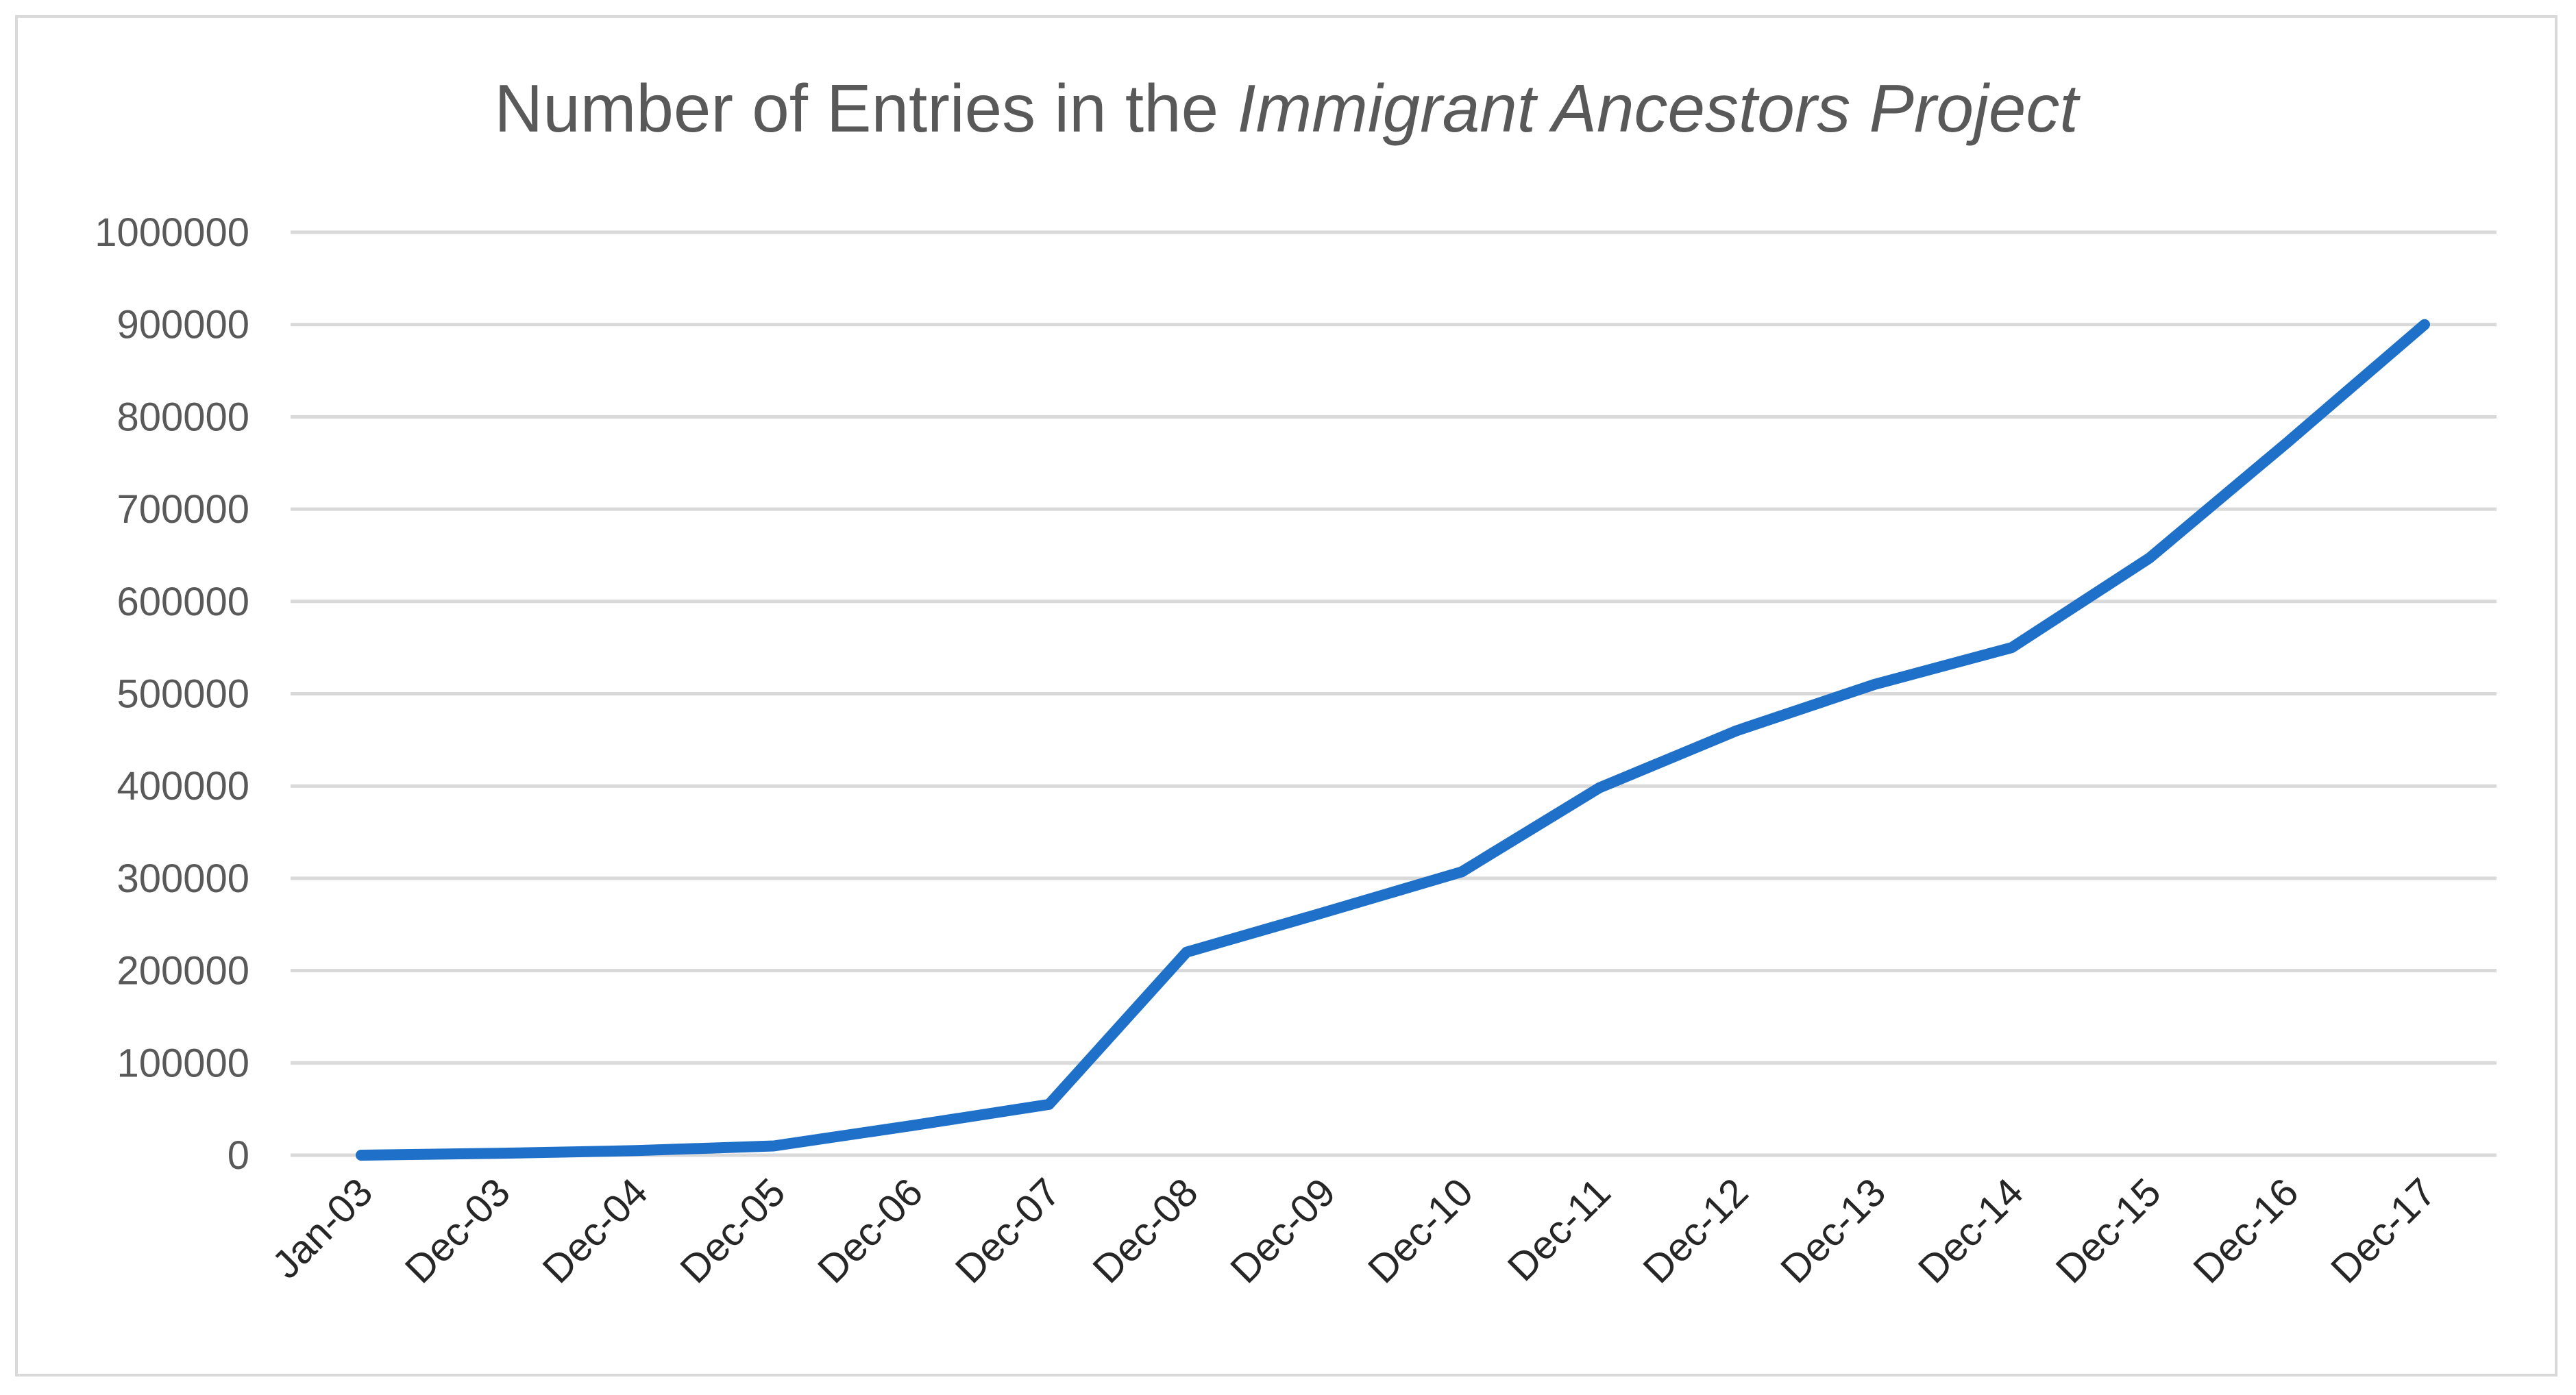 The image size is (2576, 1395). I want to click on y-tick-label: 500000, so click(183, 694).